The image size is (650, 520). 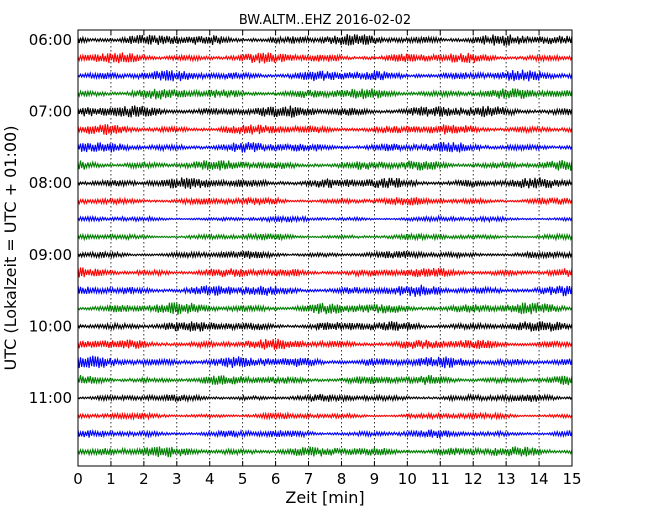 I want to click on y-tick-label-07:00: 07:00, so click(x=50, y=112).